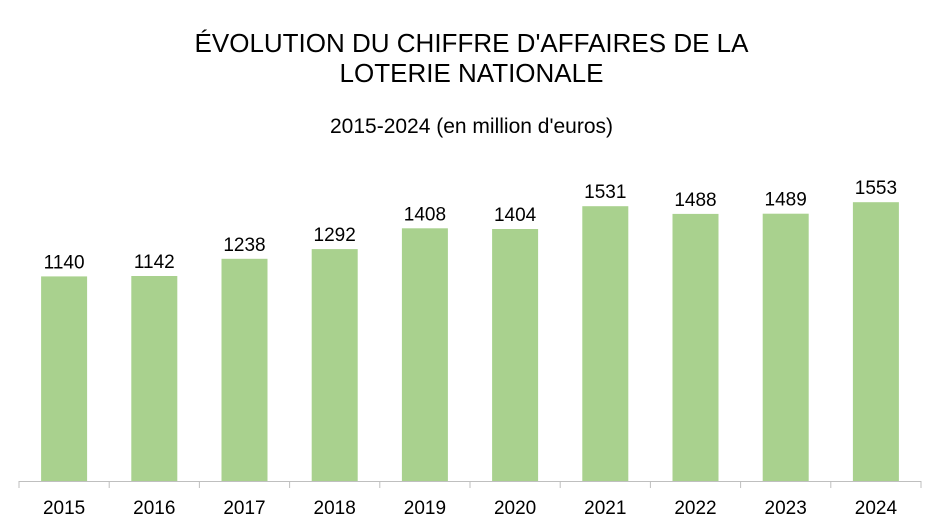 This screenshot has height=530, width=943. Describe the element at coordinates (334, 365) in the screenshot. I see `bar-2018` at that location.